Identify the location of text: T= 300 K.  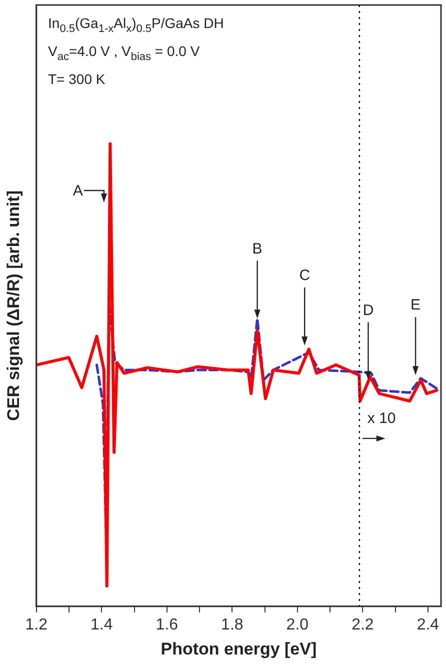
(77, 79).